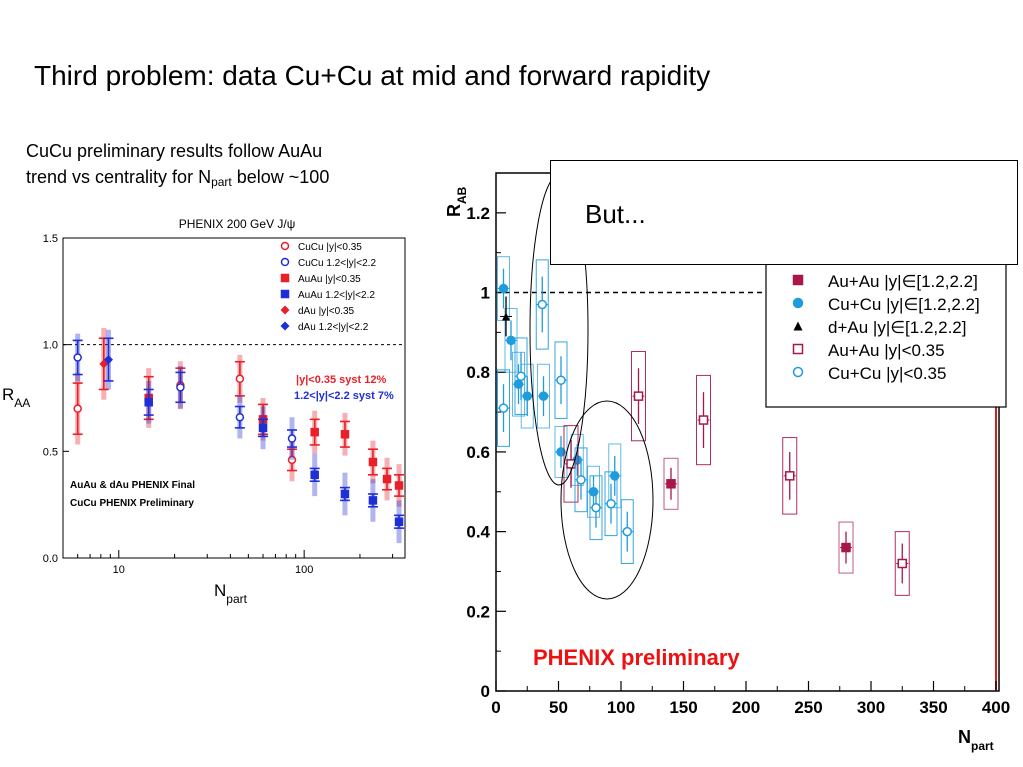  Describe the element at coordinates (119, 570) in the screenshot. I see `left-x-tick-label: 10` at that location.